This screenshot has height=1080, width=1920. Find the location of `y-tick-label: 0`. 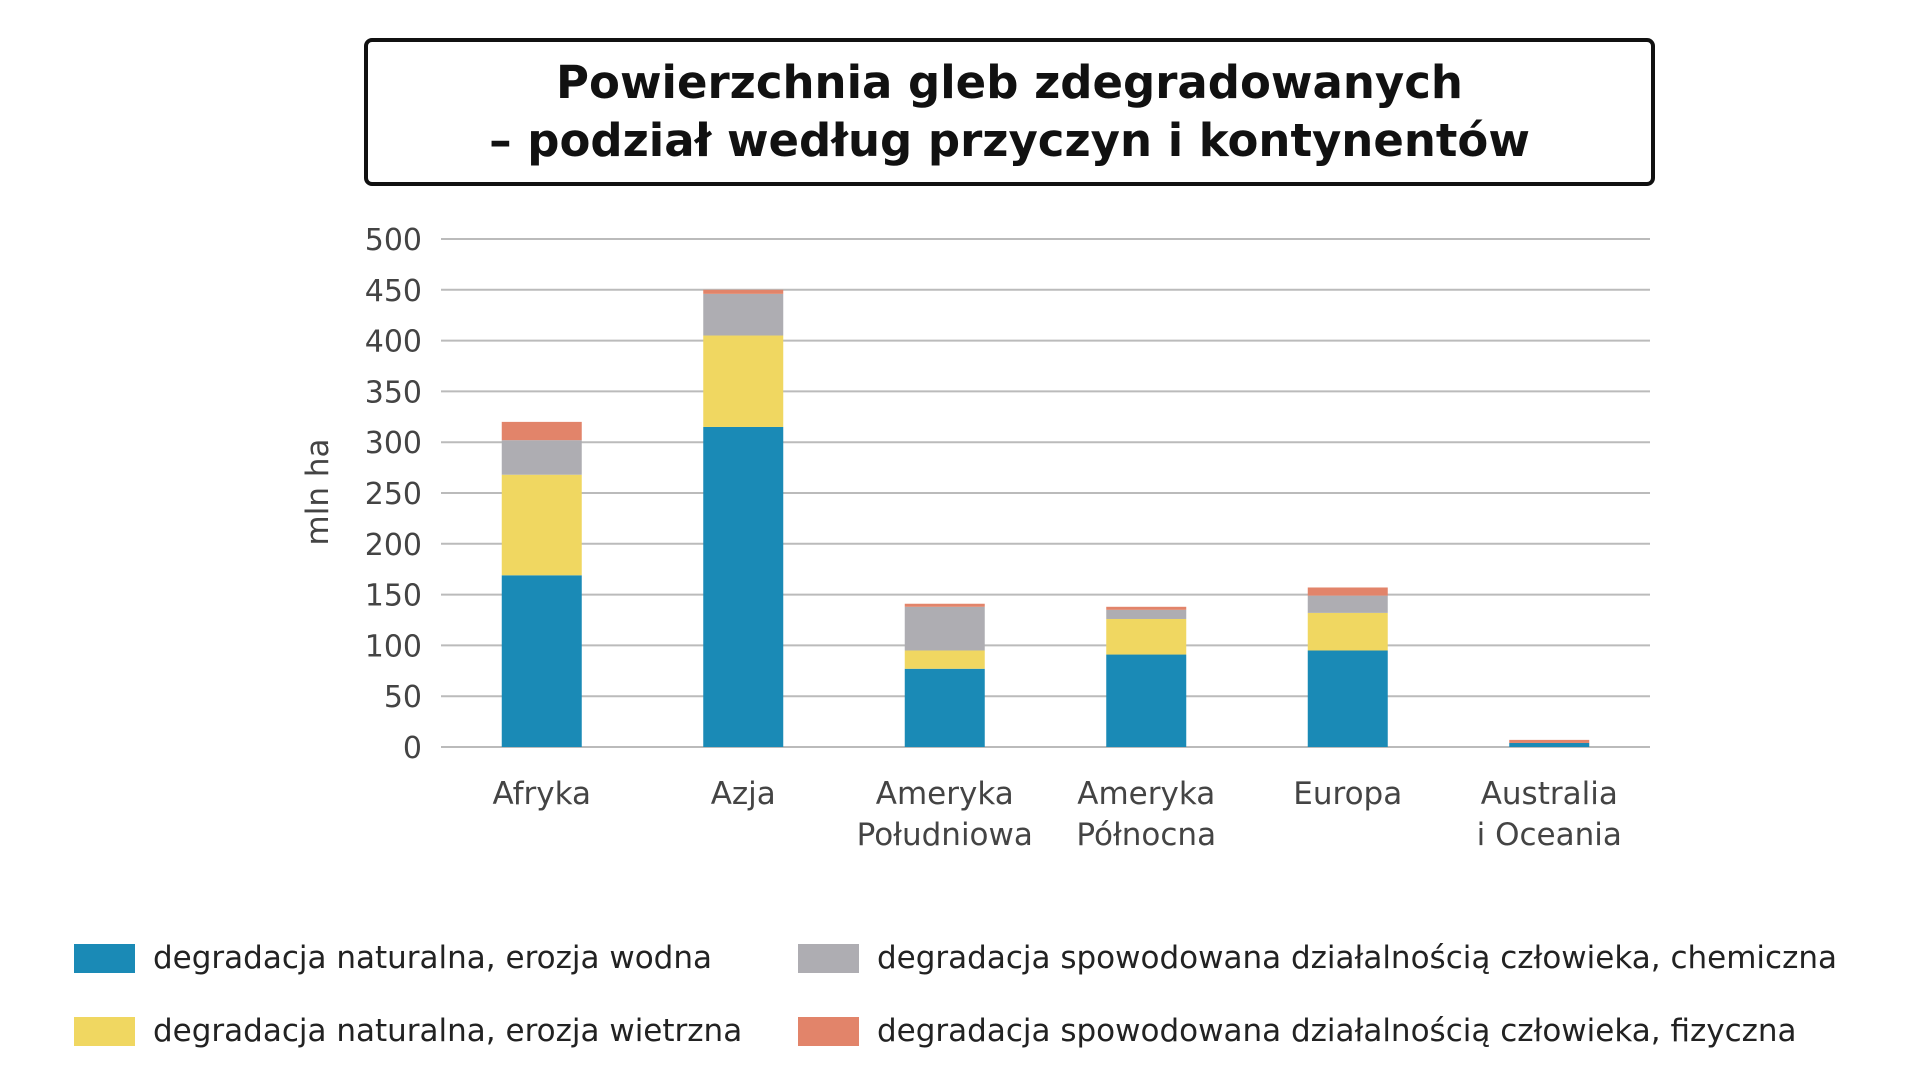

y-tick-label: 0 is located at coordinates (412, 748).